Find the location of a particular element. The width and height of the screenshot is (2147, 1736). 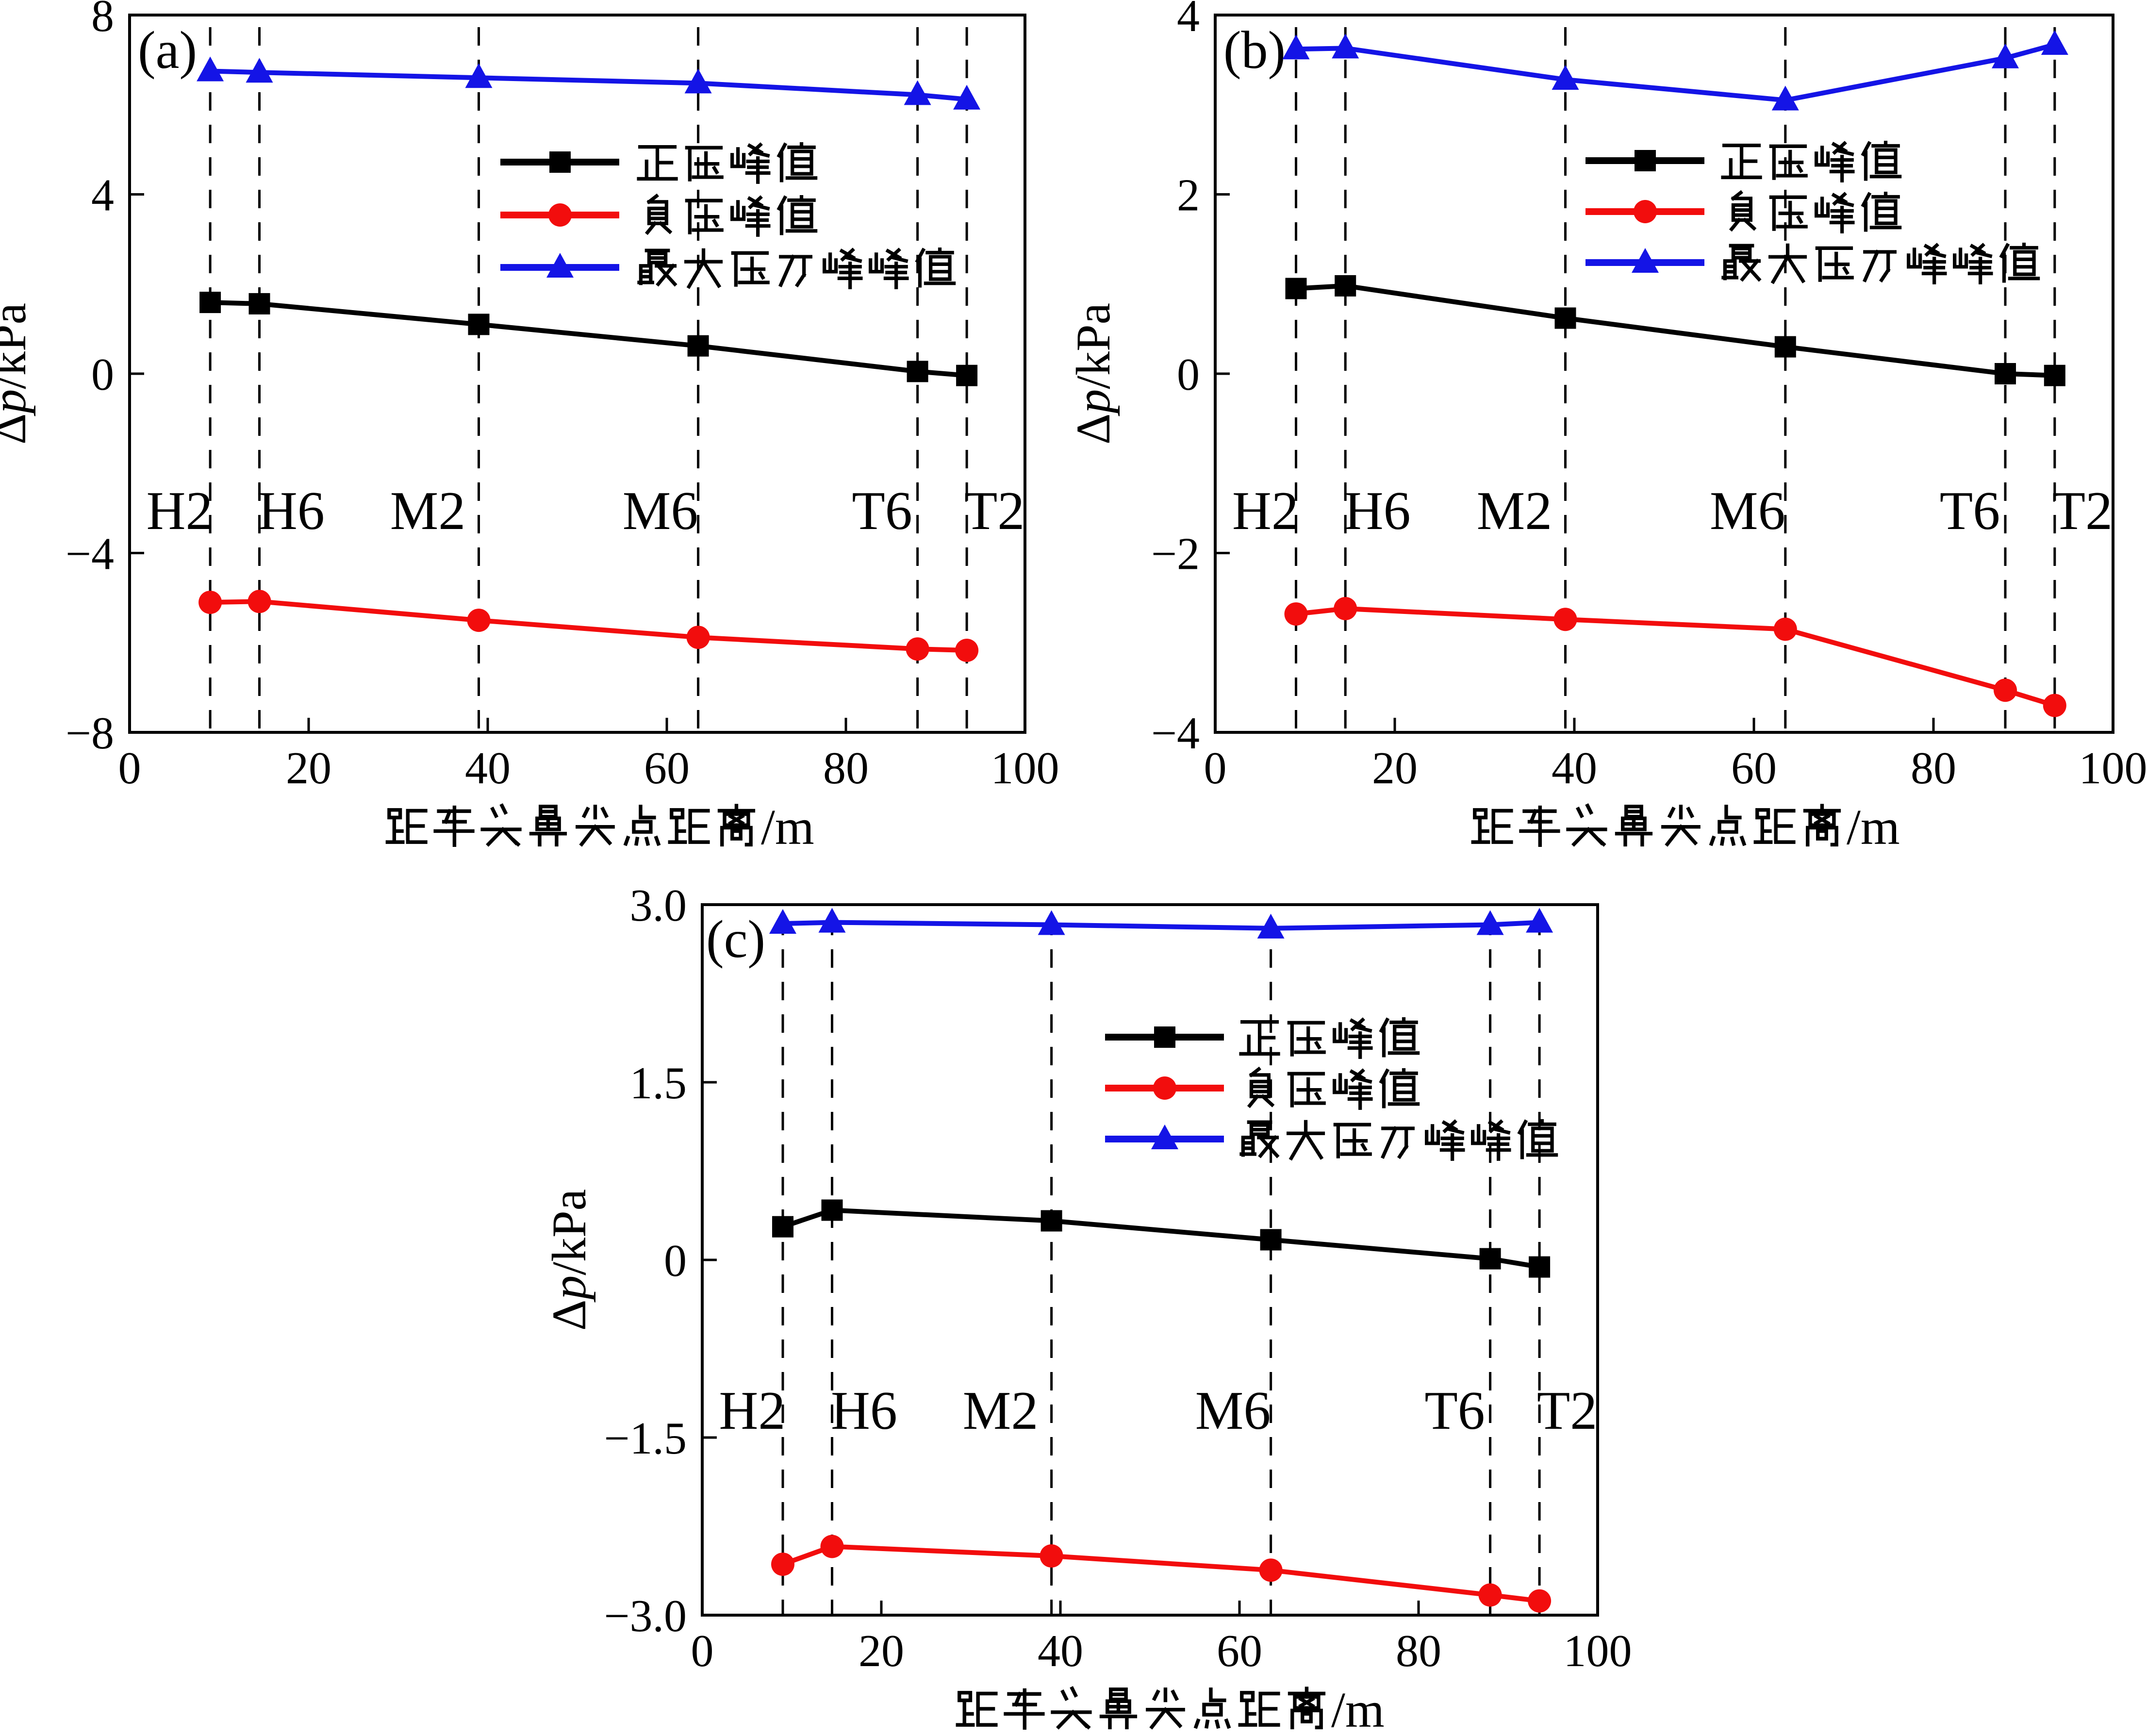

svg-text: (a) is located at coordinates (168, 50).